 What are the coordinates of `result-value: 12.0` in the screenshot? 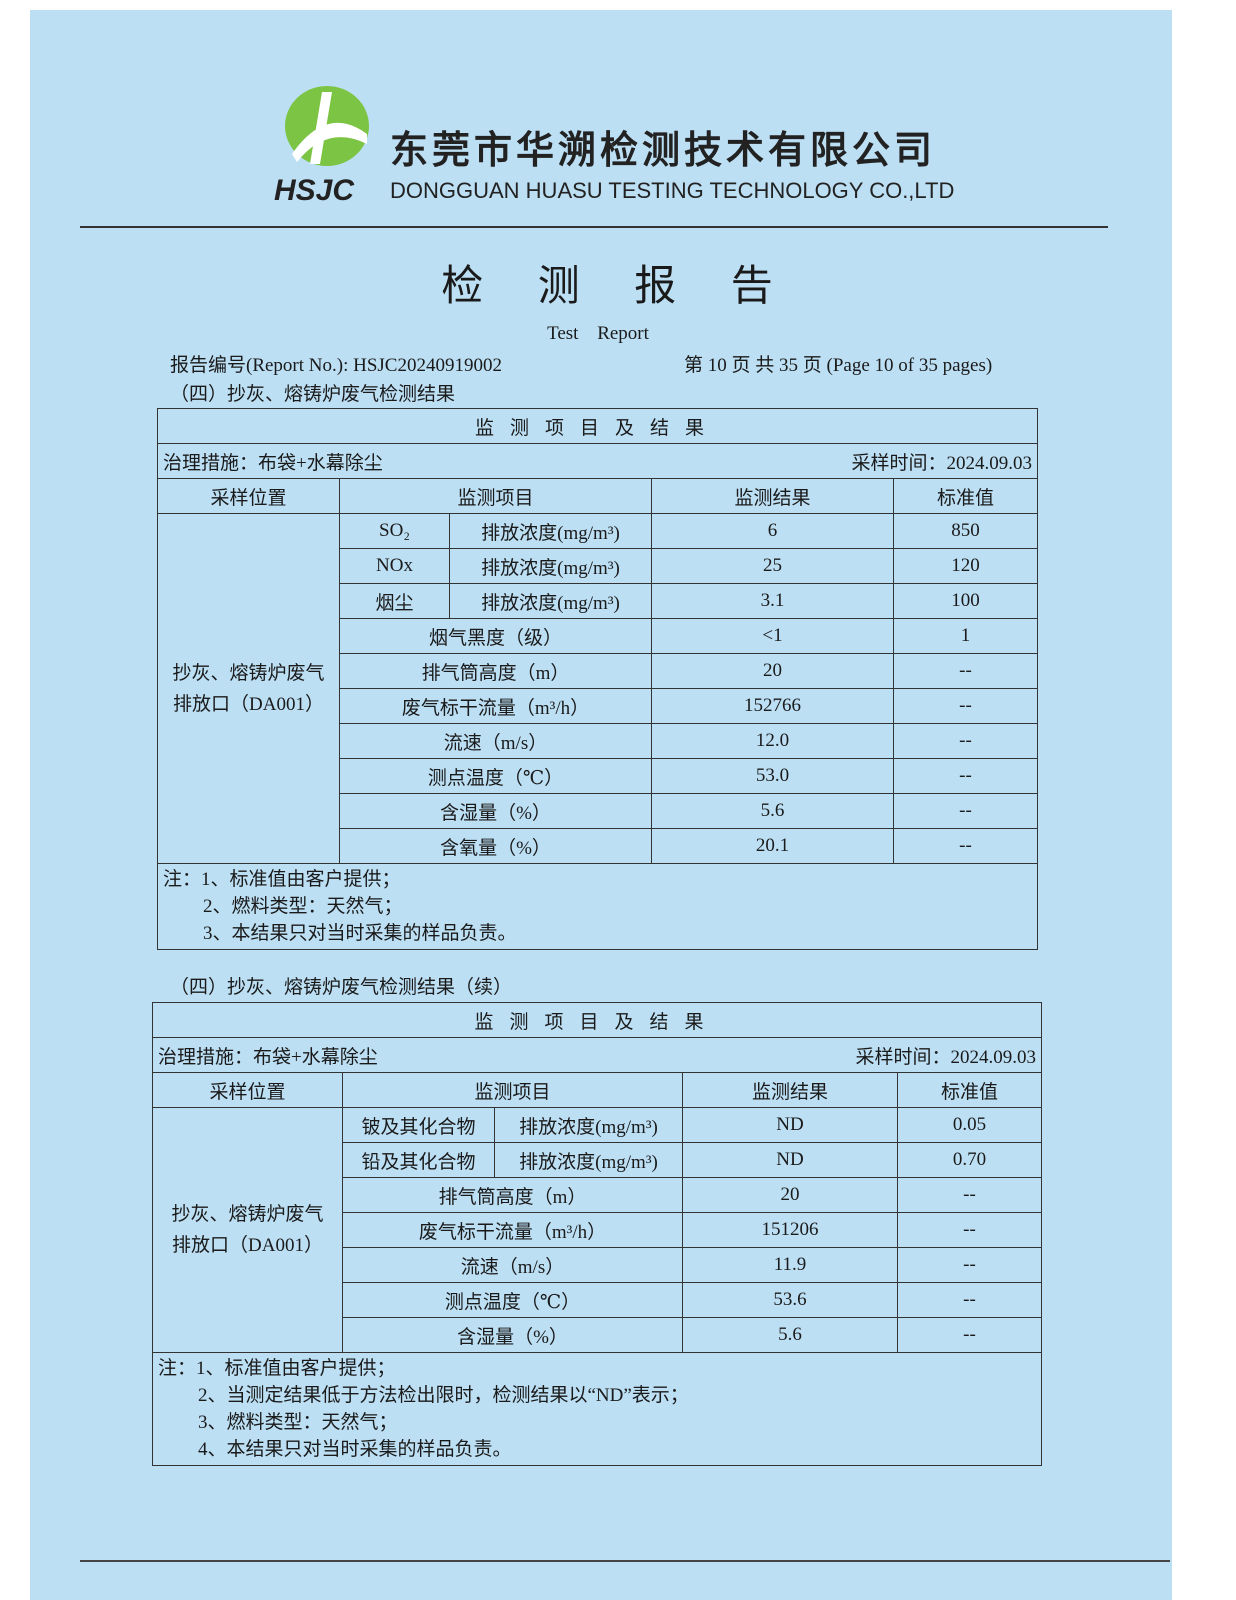 It's located at (772, 741).